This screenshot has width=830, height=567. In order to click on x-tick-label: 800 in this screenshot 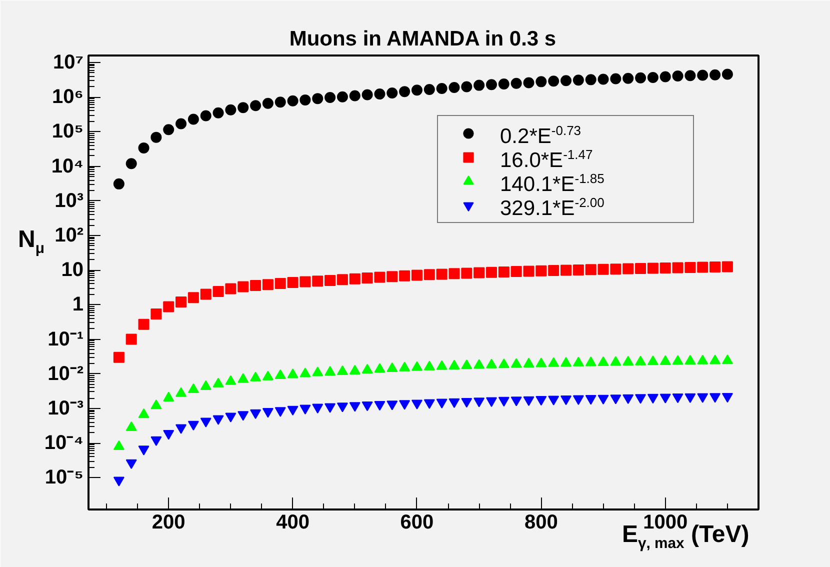, I will do `click(541, 523)`.